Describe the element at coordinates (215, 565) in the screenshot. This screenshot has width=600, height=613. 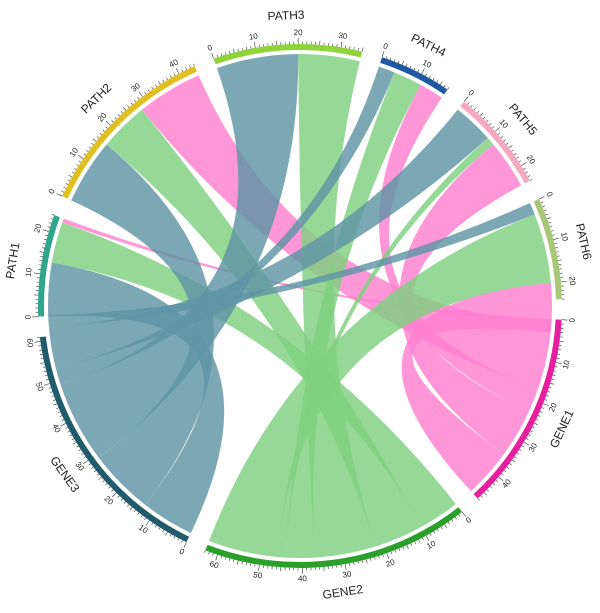
I see `tick-label: 60` at that location.